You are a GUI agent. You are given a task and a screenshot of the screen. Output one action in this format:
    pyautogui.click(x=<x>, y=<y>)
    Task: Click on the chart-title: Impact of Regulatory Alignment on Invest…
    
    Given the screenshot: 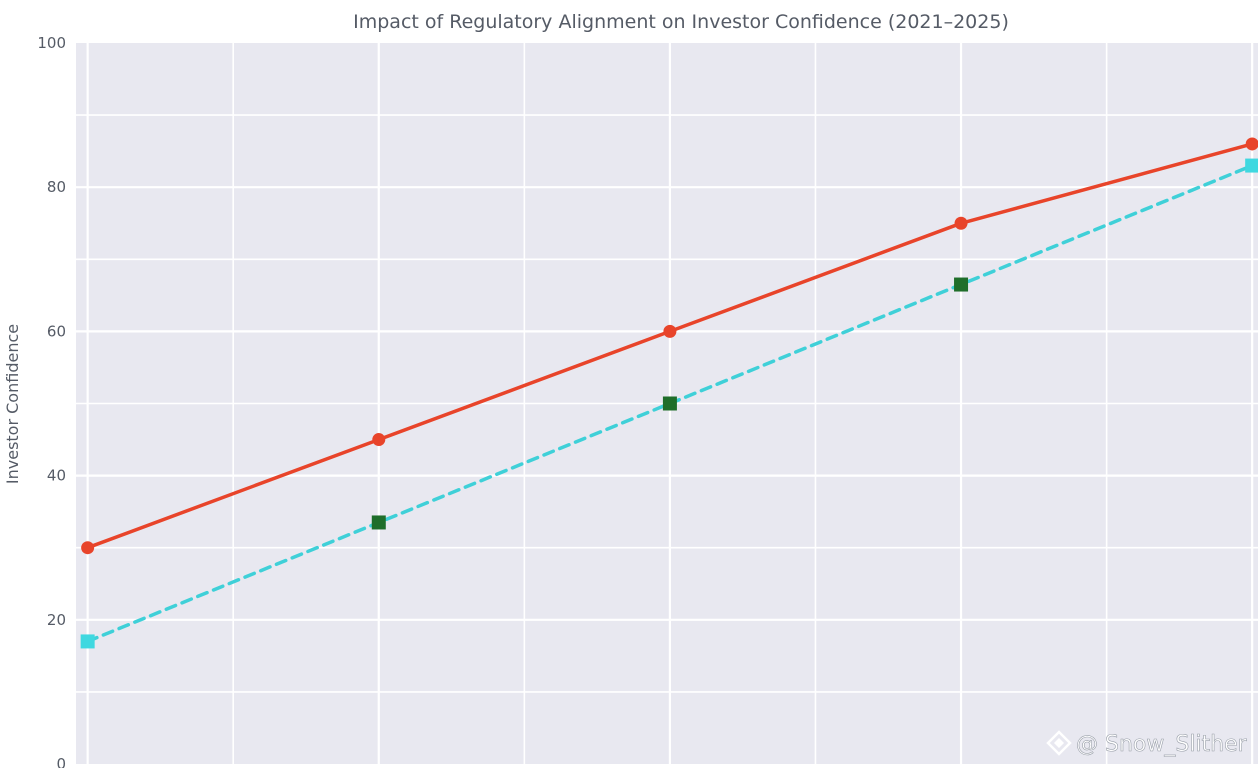 What is the action you would take?
    pyautogui.click(x=681, y=22)
    